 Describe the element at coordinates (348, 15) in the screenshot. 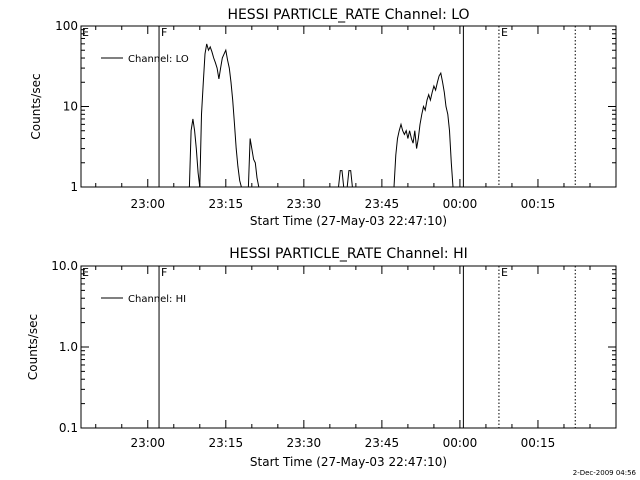

I see `chart-title: HESSI PARTICLE_RATE Channel: LO` at that location.